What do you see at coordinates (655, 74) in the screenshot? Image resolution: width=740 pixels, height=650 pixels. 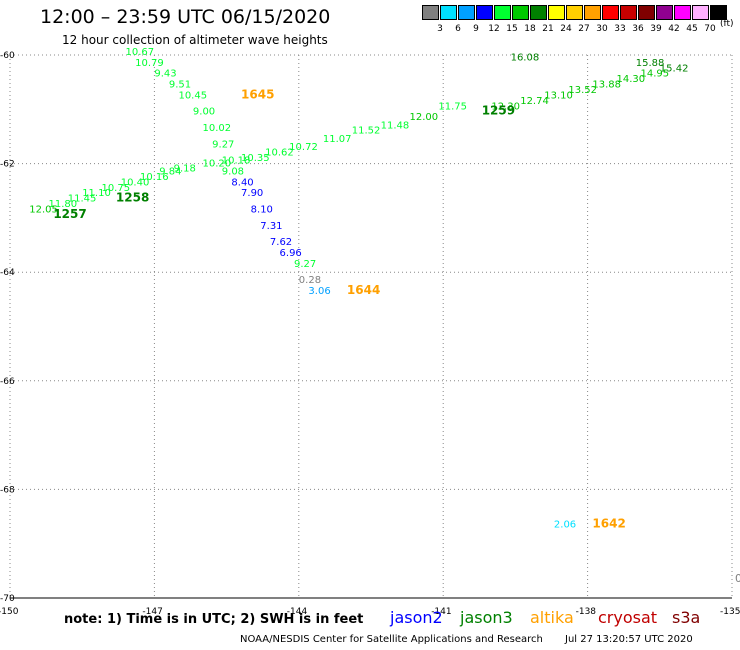 I see `swh-value-label: 14.95` at bounding box center [655, 74].